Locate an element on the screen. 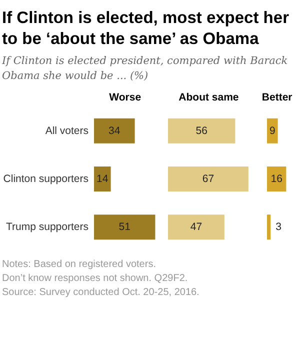 The image size is (308, 352). chart-subtitle: If Clinton is elected president, compared with Barack Obama she would be ... (%) is located at coordinates (144, 69).